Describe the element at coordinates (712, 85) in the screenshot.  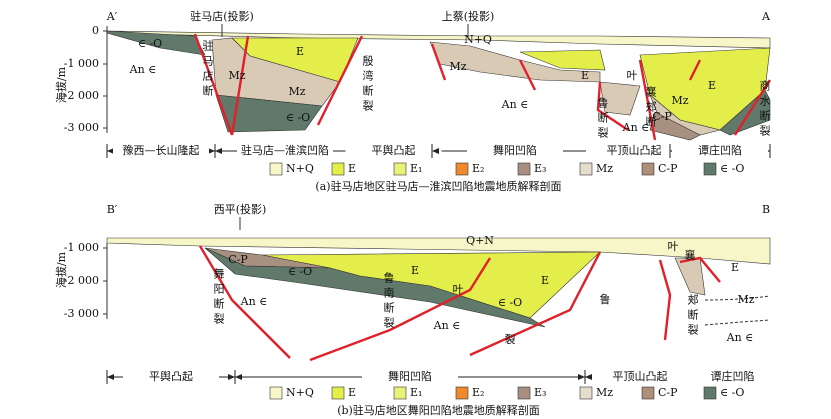
I see `unit-label: E` at that location.